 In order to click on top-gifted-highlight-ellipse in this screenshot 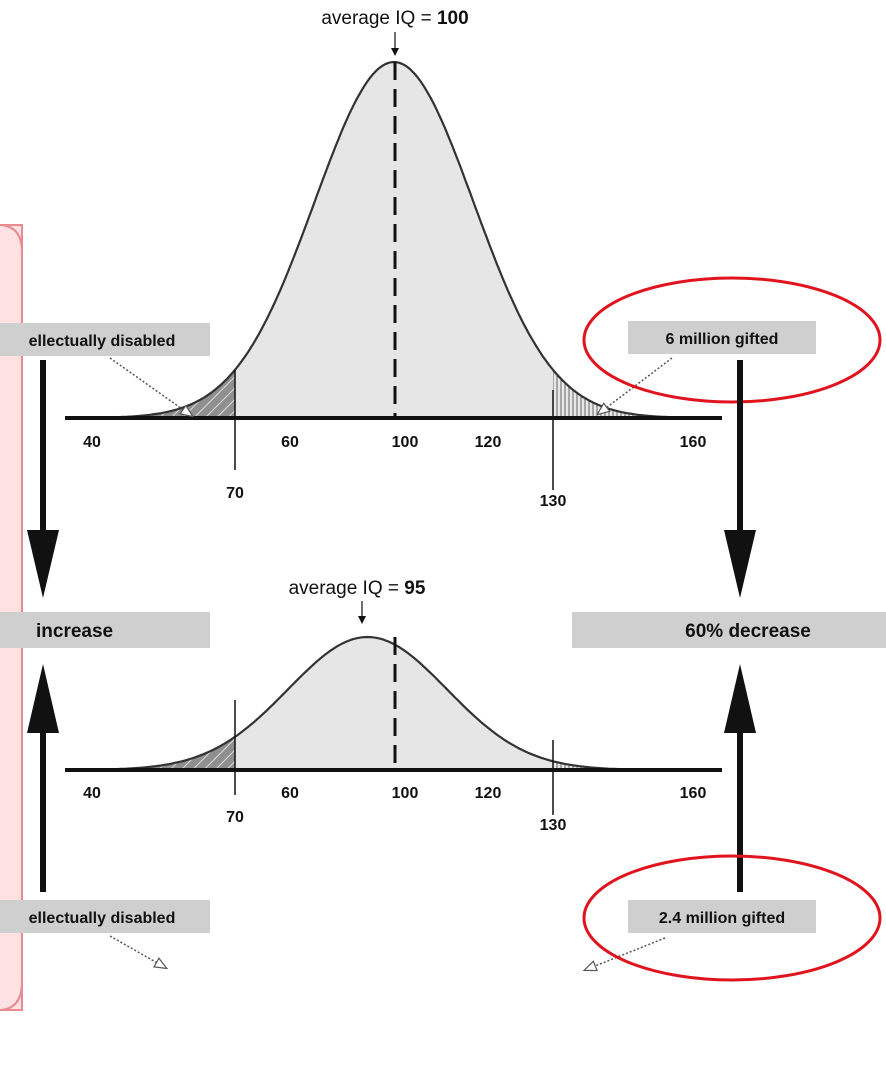, I will do `click(732, 340)`.